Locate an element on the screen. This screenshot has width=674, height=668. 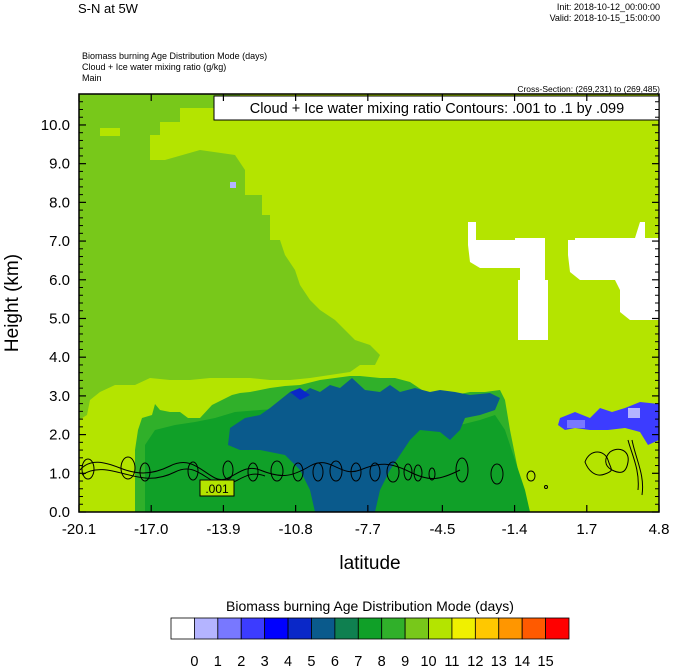
x-tick-label: 4.8 is located at coordinates (659, 529).